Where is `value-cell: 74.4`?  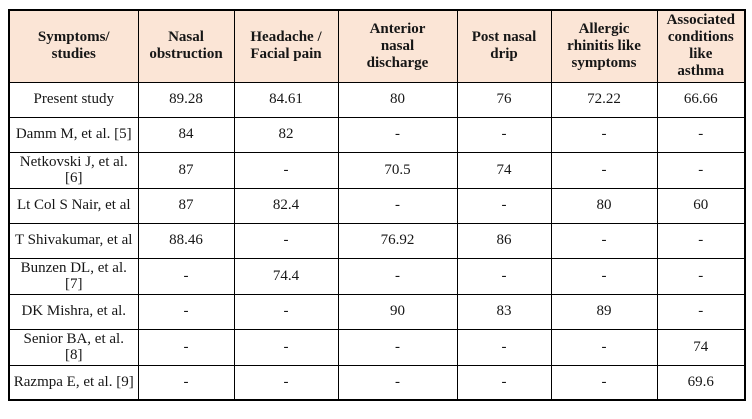
value-cell: 74.4 is located at coordinates (286, 276).